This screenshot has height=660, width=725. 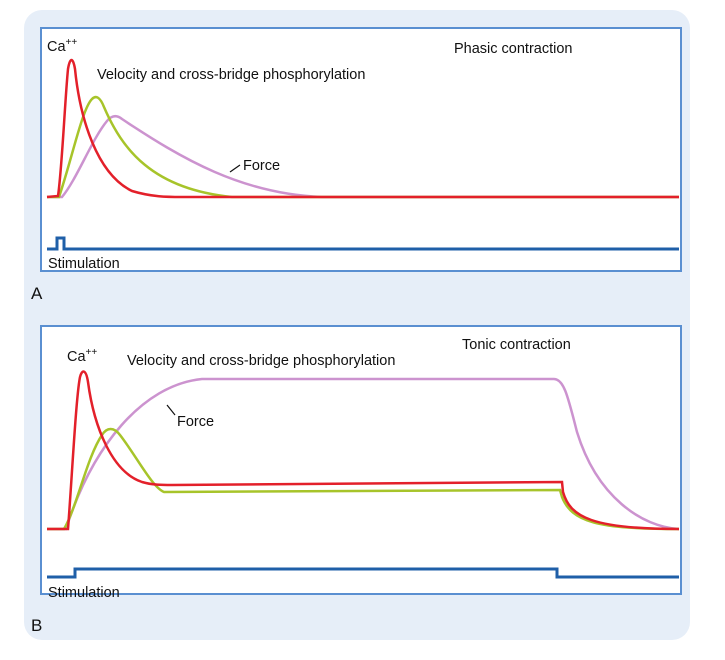 What do you see at coordinates (513, 49) in the screenshot?
I see `panel-title: Phasic contraction` at bounding box center [513, 49].